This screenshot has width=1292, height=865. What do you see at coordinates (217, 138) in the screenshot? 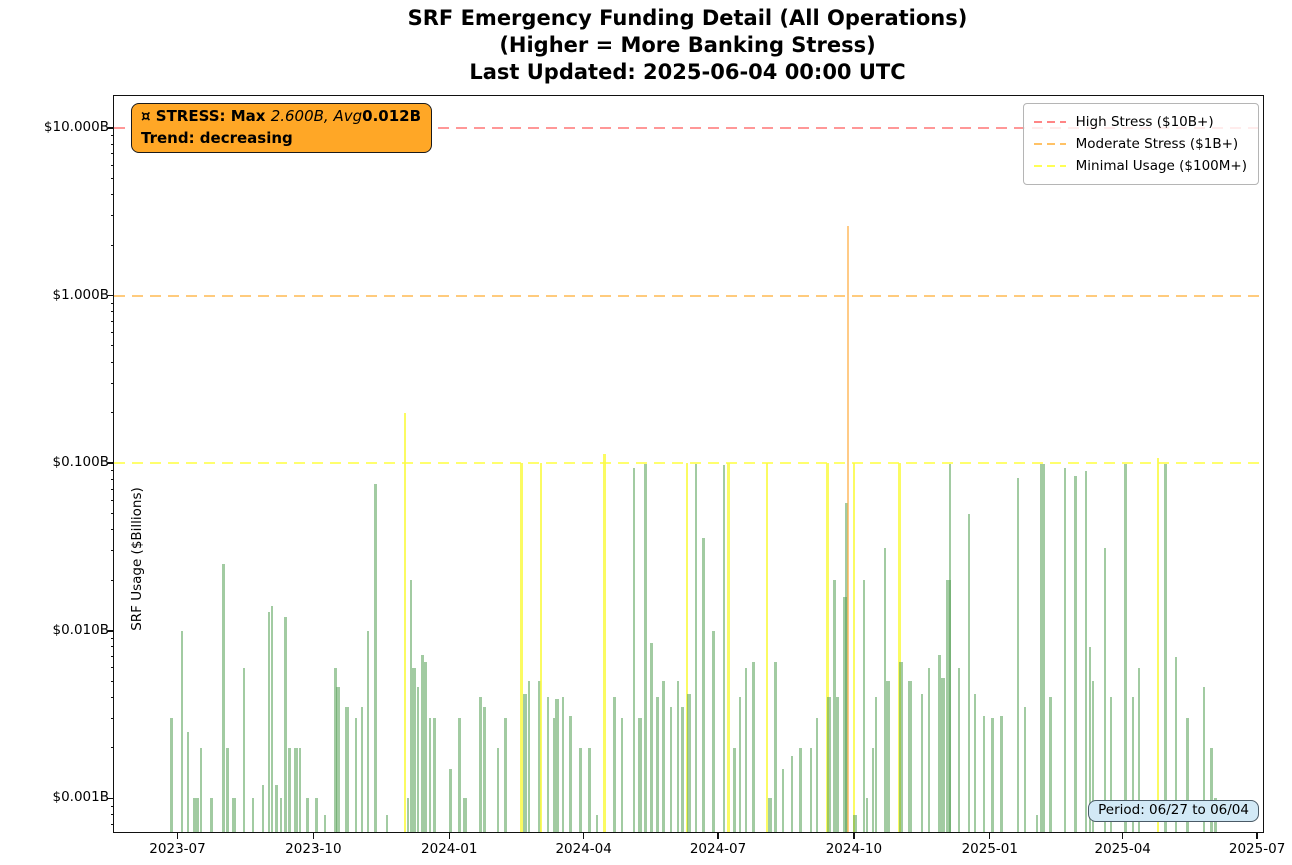
I see `stress-annotation-line2: Trend: decreasing` at bounding box center [217, 138].